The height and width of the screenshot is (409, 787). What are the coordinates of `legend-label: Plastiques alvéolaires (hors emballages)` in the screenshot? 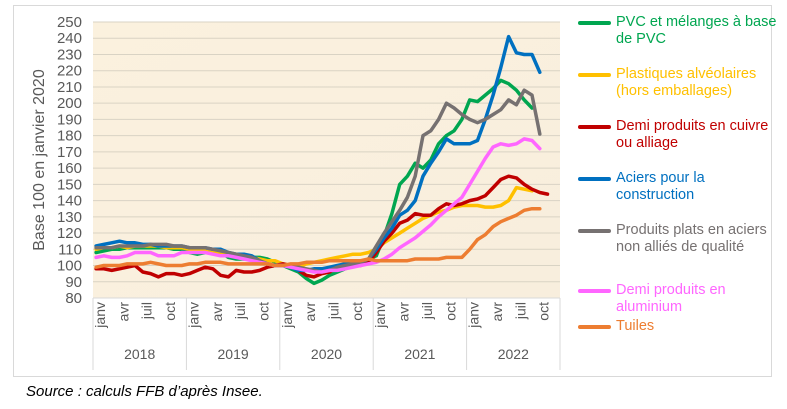 It's located at (686, 82).